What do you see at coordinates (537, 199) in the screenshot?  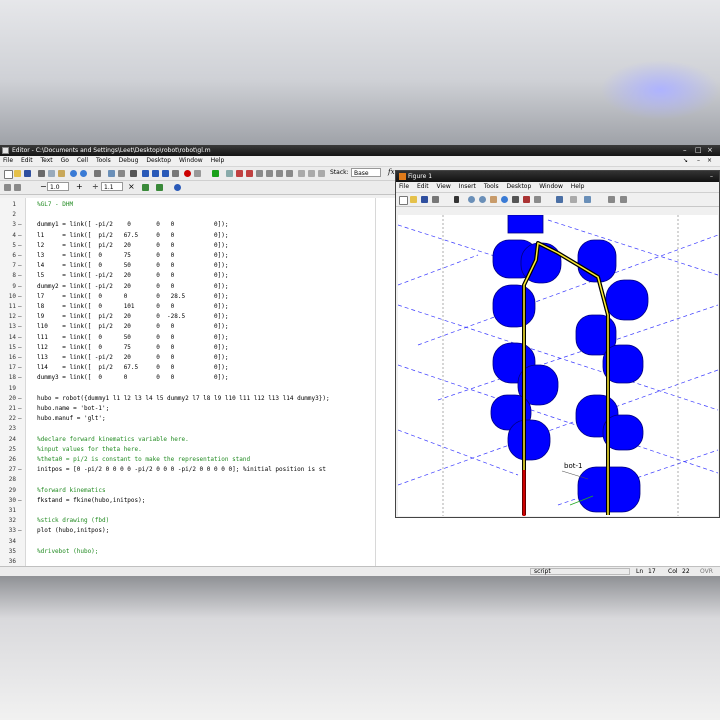 I see `link-icon` at bounding box center [537, 199].